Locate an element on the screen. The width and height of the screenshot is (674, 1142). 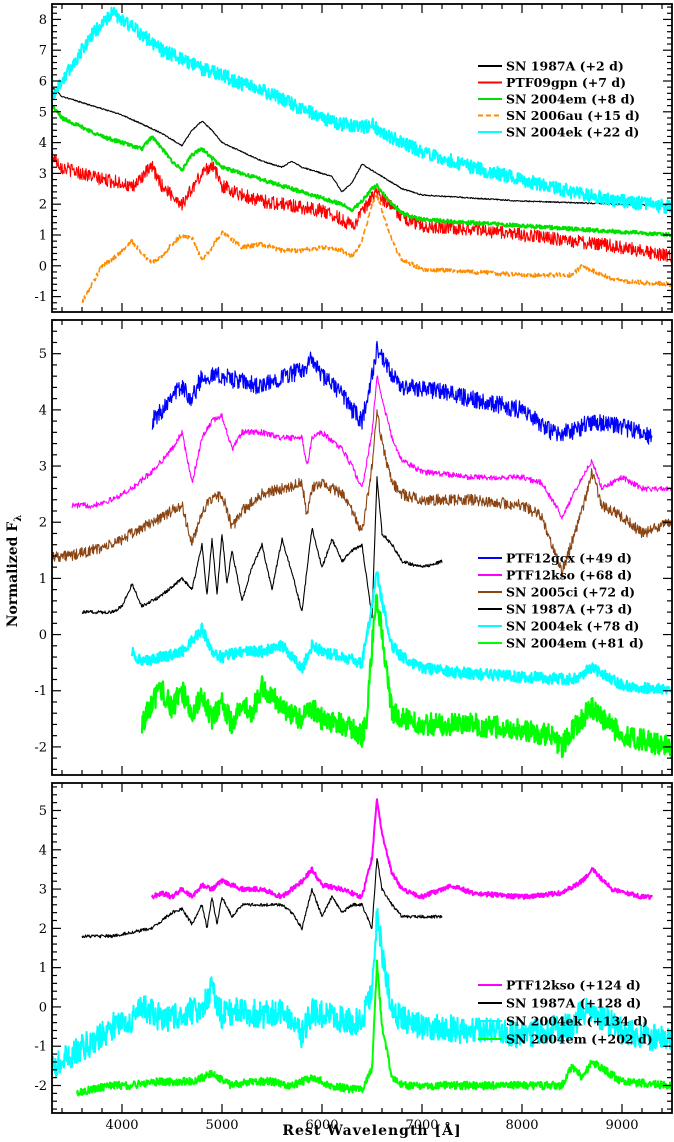
legend-label: PTF12kso (+124 d) is located at coordinates (573, 985).